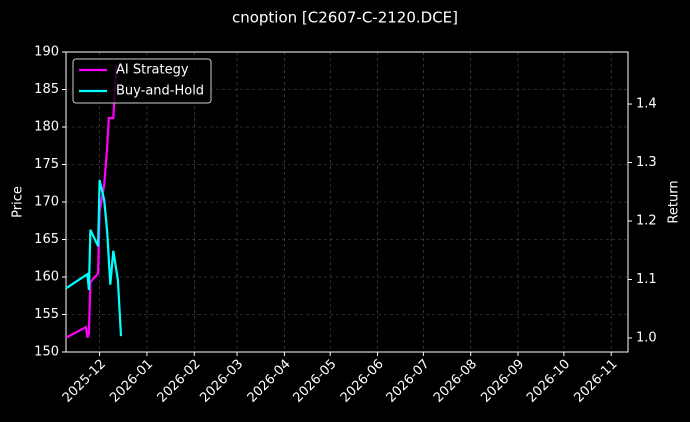 This screenshot has height=422, width=690. Describe the element at coordinates (646, 221) in the screenshot. I see `y2-tick-label: 1.2` at that location.